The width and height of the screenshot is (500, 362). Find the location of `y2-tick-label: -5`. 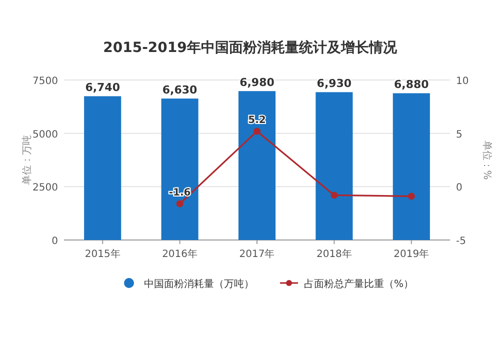

y2-tick-label: -5 is located at coordinates (461, 241).